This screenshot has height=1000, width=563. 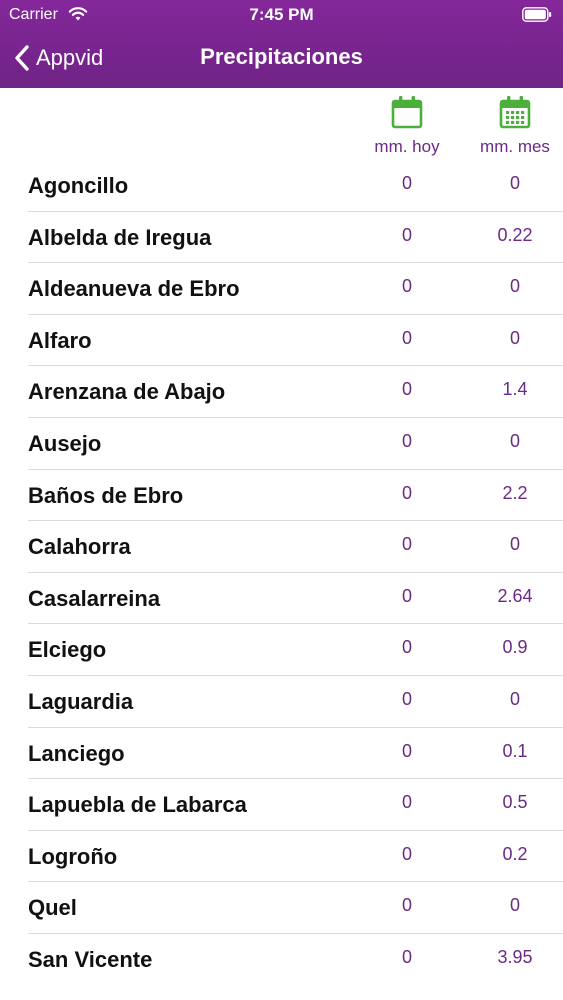 I want to click on month-value: 0.22, so click(x=515, y=234).